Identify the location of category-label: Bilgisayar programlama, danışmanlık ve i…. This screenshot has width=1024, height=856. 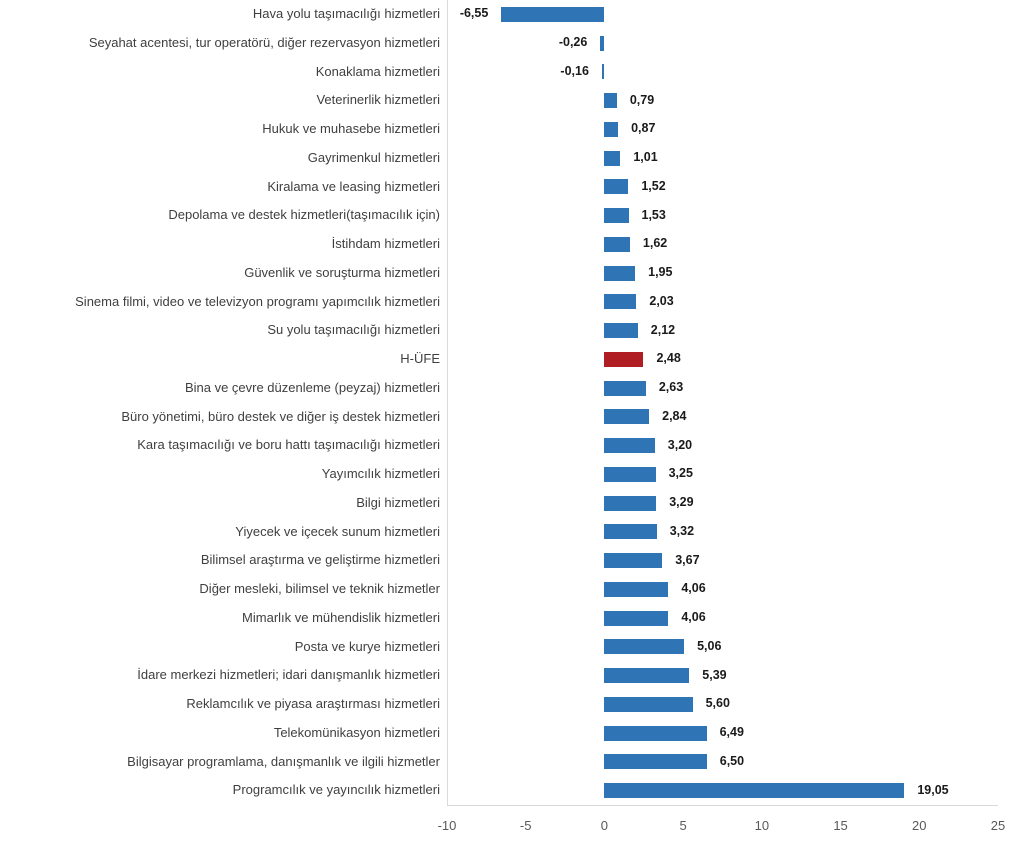
(283, 761).